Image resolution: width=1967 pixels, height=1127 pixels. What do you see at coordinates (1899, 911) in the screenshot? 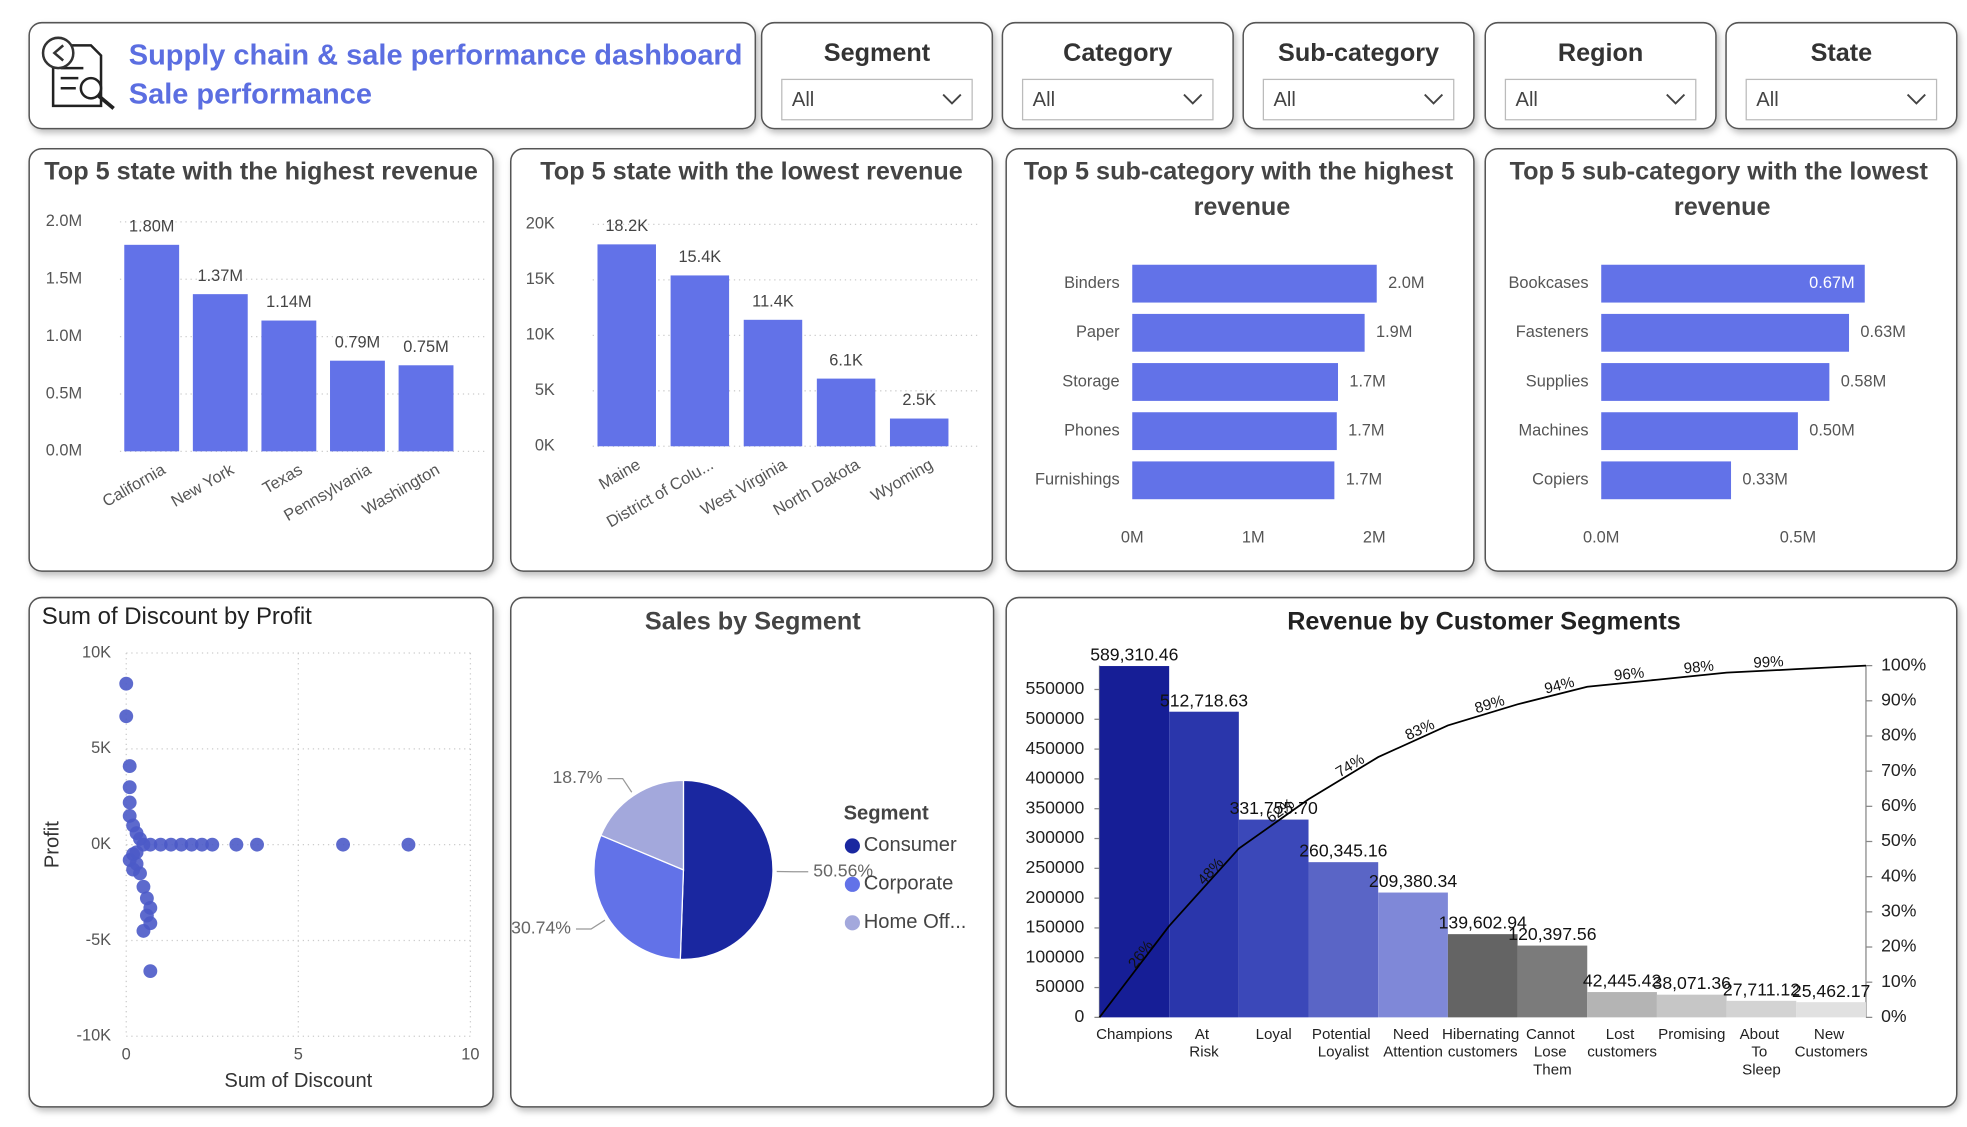
I see `y2-tick-label: 30%` at bounding box center [1899, 911].